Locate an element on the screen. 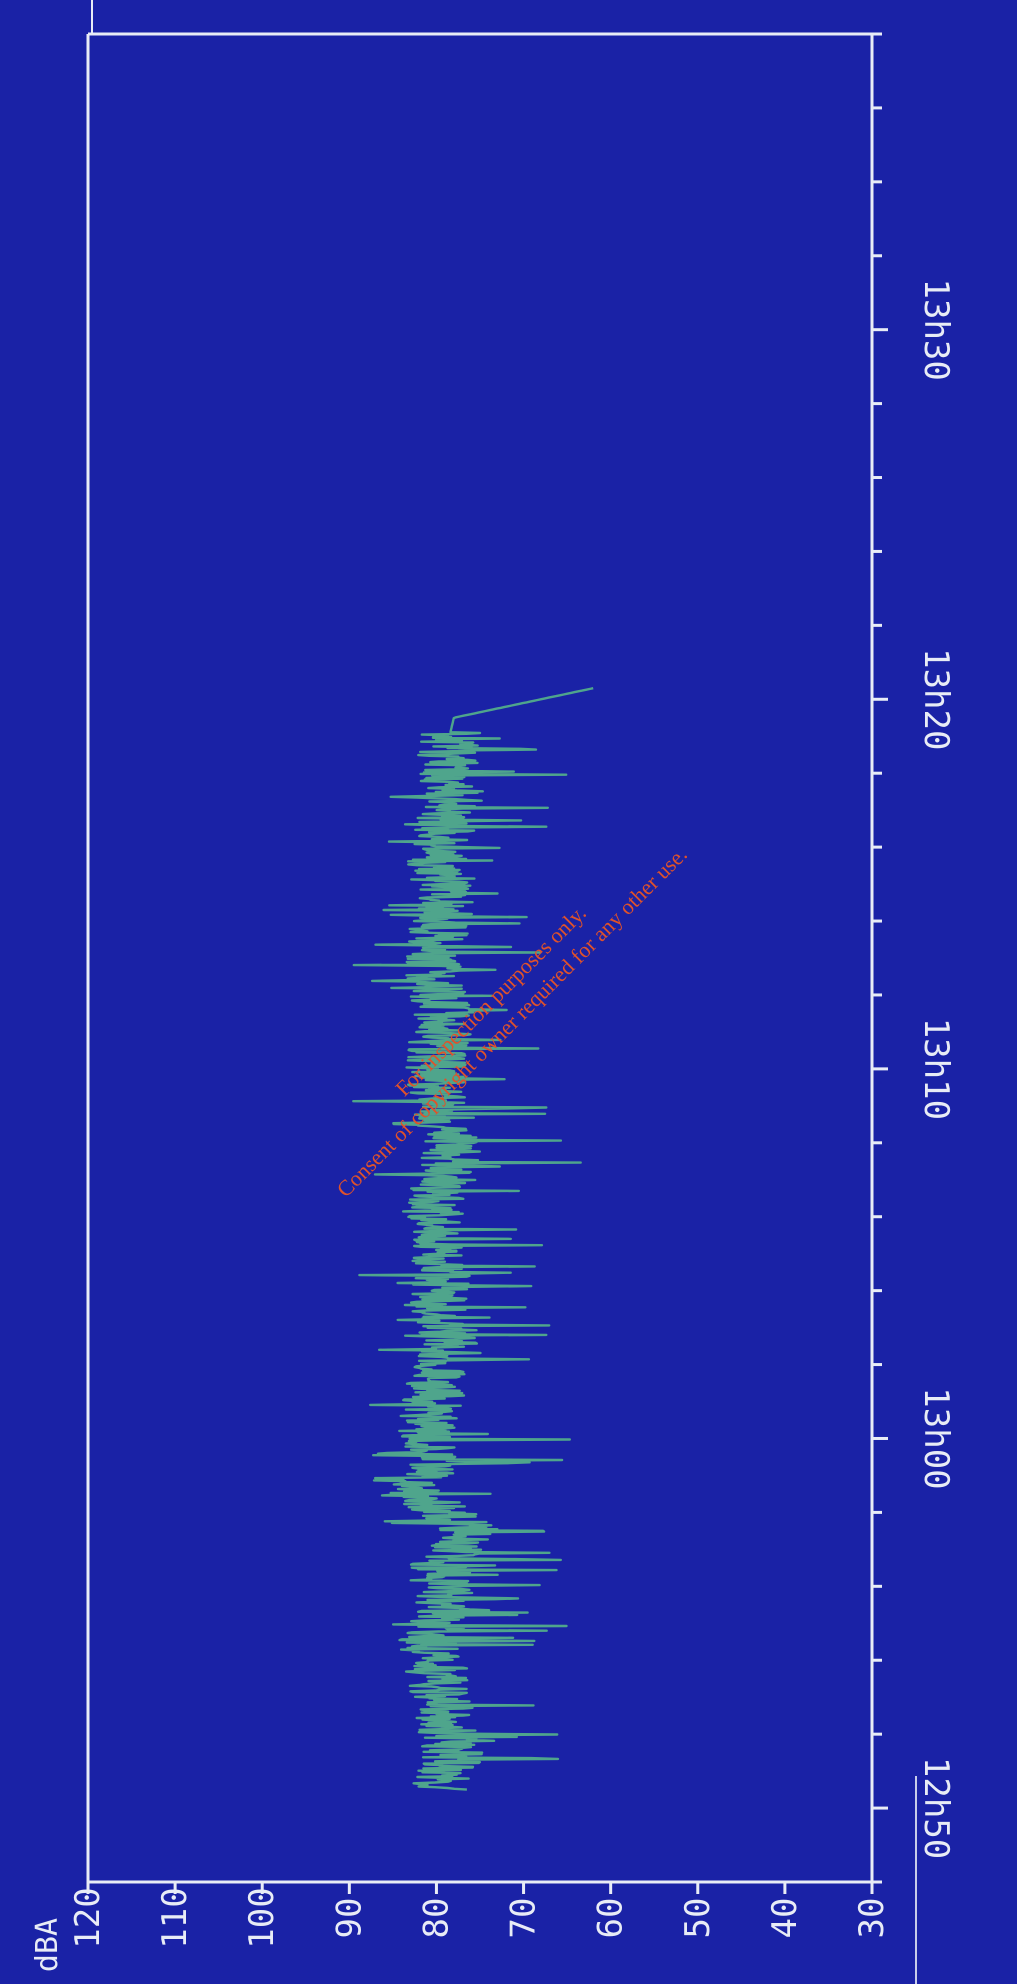 This screenshot has height=1984, width=1017. x-axis-ticks: 12h50 13h00 13h10 13h20 13h30 is located at coordinates (914, 958).